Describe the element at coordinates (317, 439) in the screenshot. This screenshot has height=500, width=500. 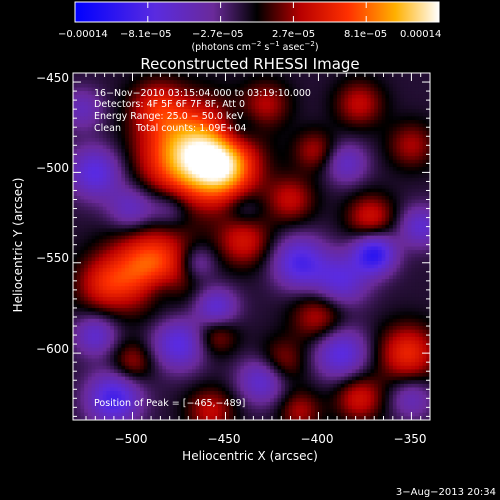
I see `x-tick-label: −400` at that location.